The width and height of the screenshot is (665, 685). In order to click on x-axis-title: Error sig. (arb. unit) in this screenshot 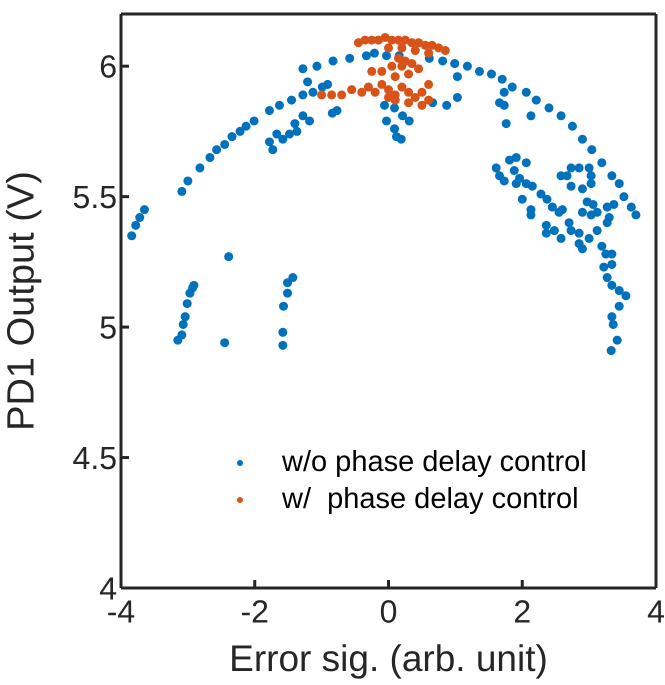, I will do `click(388, 658)`.